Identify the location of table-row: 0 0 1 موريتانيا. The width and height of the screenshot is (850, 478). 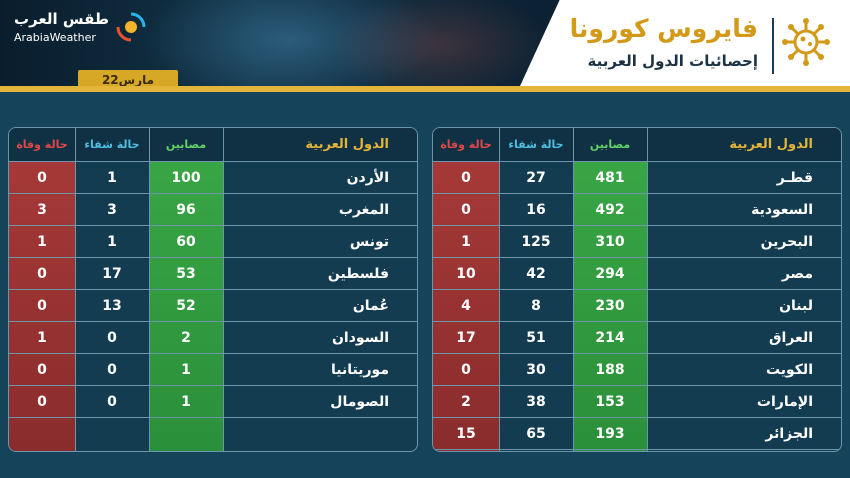
(213, 370).